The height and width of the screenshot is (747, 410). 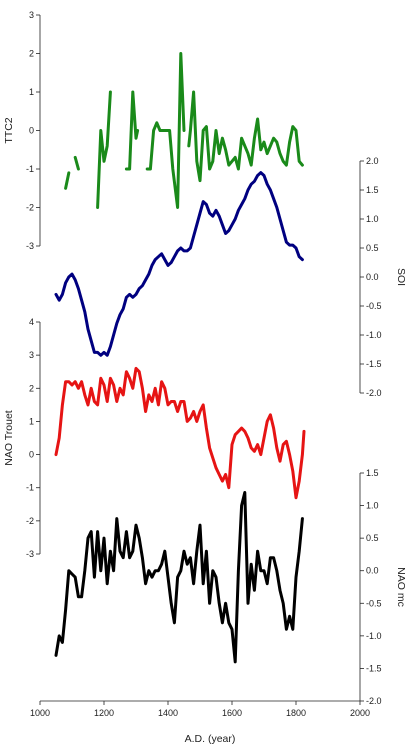 I want to click on ttc2-y-tick-label: 1, so click(x=31, y=92).